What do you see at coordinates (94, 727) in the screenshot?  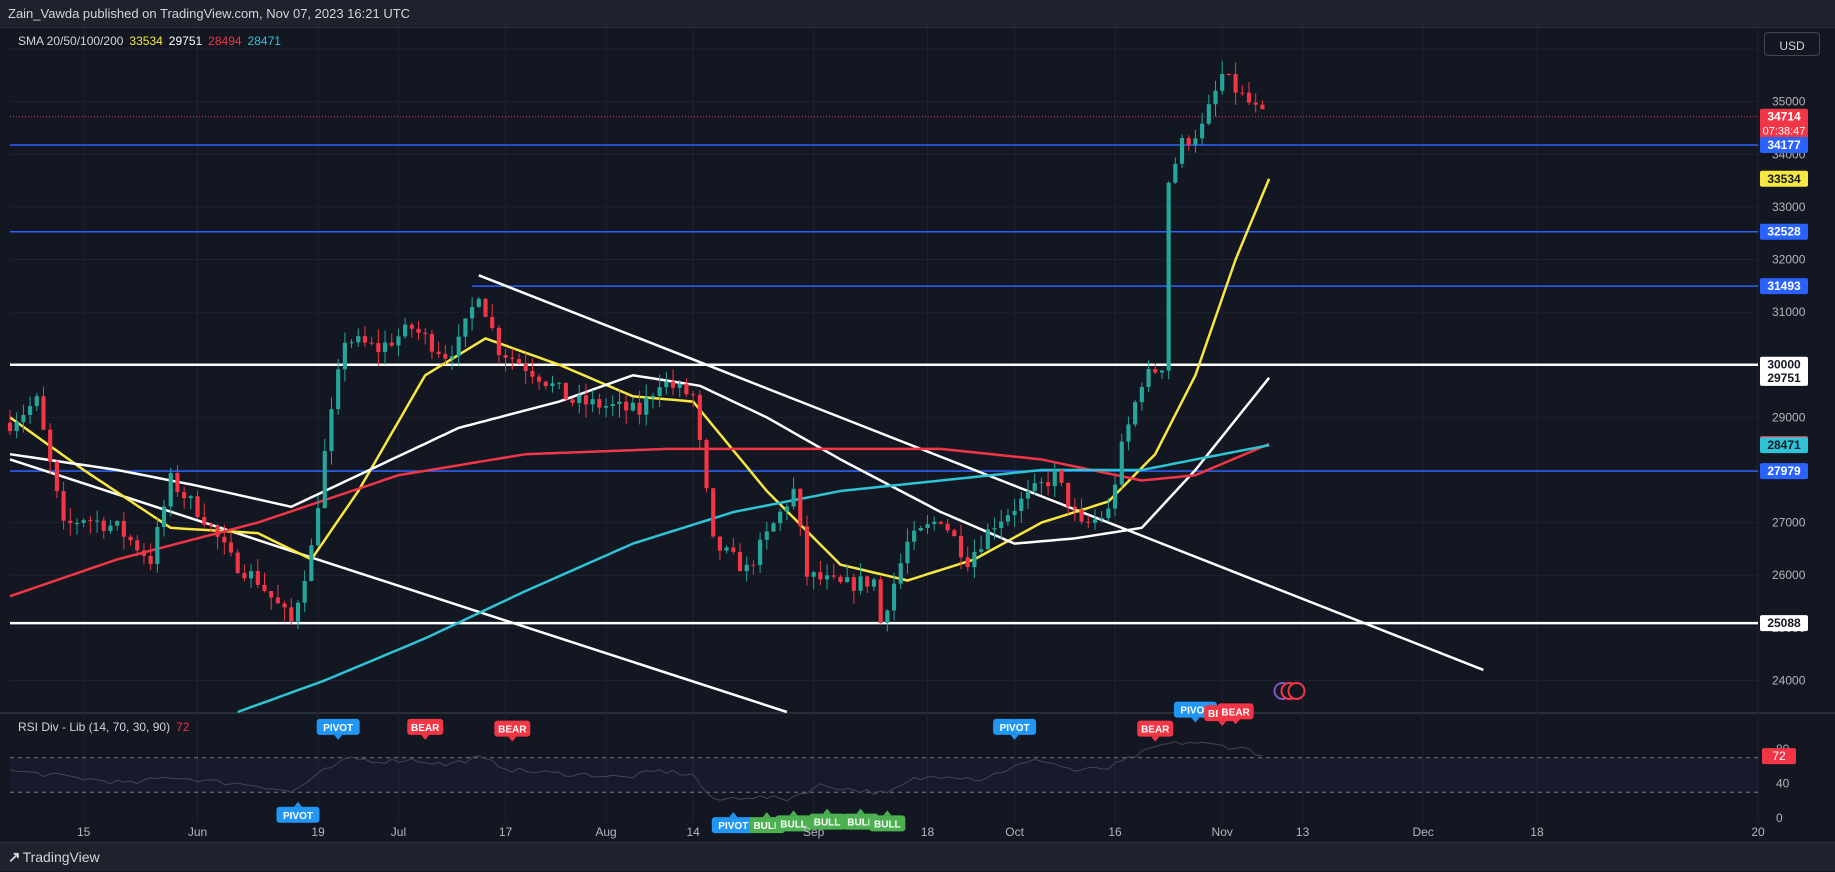 I see `rsi-legend-name: RSI Div - Lib (14, 70, 30, 90)` at bounding box center [94, 727].